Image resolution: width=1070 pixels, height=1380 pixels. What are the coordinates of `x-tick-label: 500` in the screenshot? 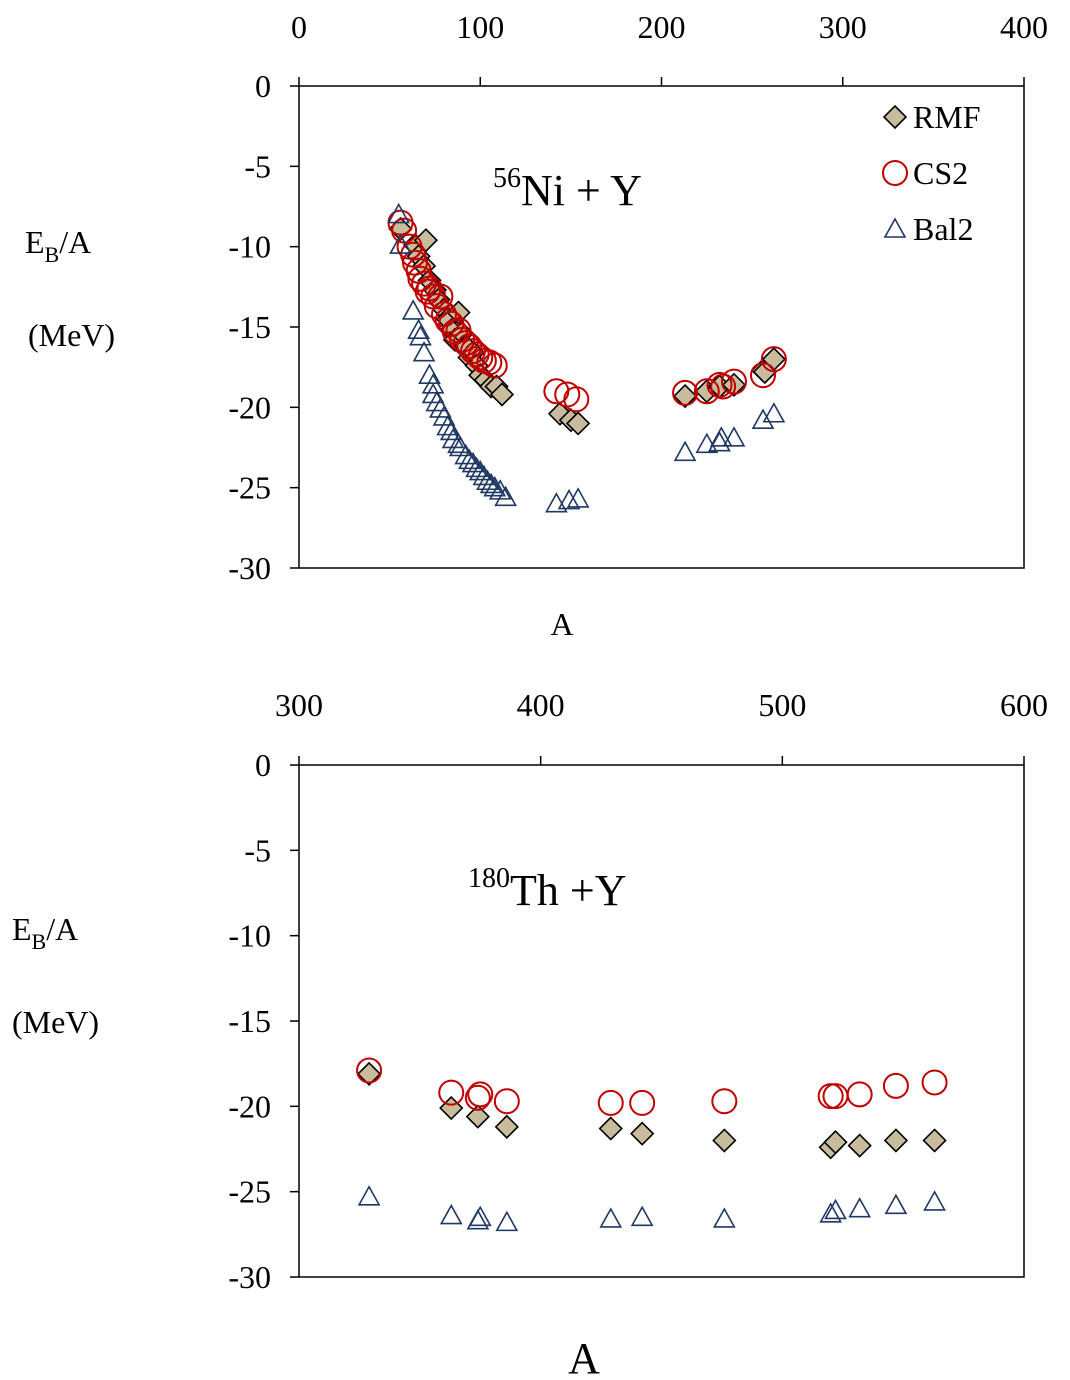 It's located at (782, 705).